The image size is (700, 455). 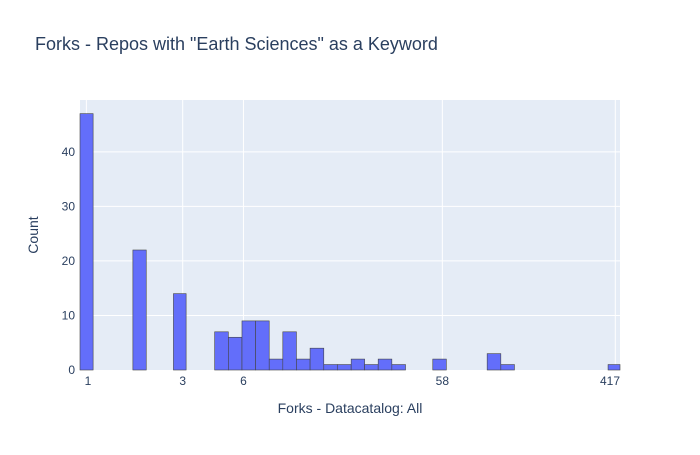 I want to click on y-axis-ticks: 0 10 20 30 40, so click(x=69, y=261).